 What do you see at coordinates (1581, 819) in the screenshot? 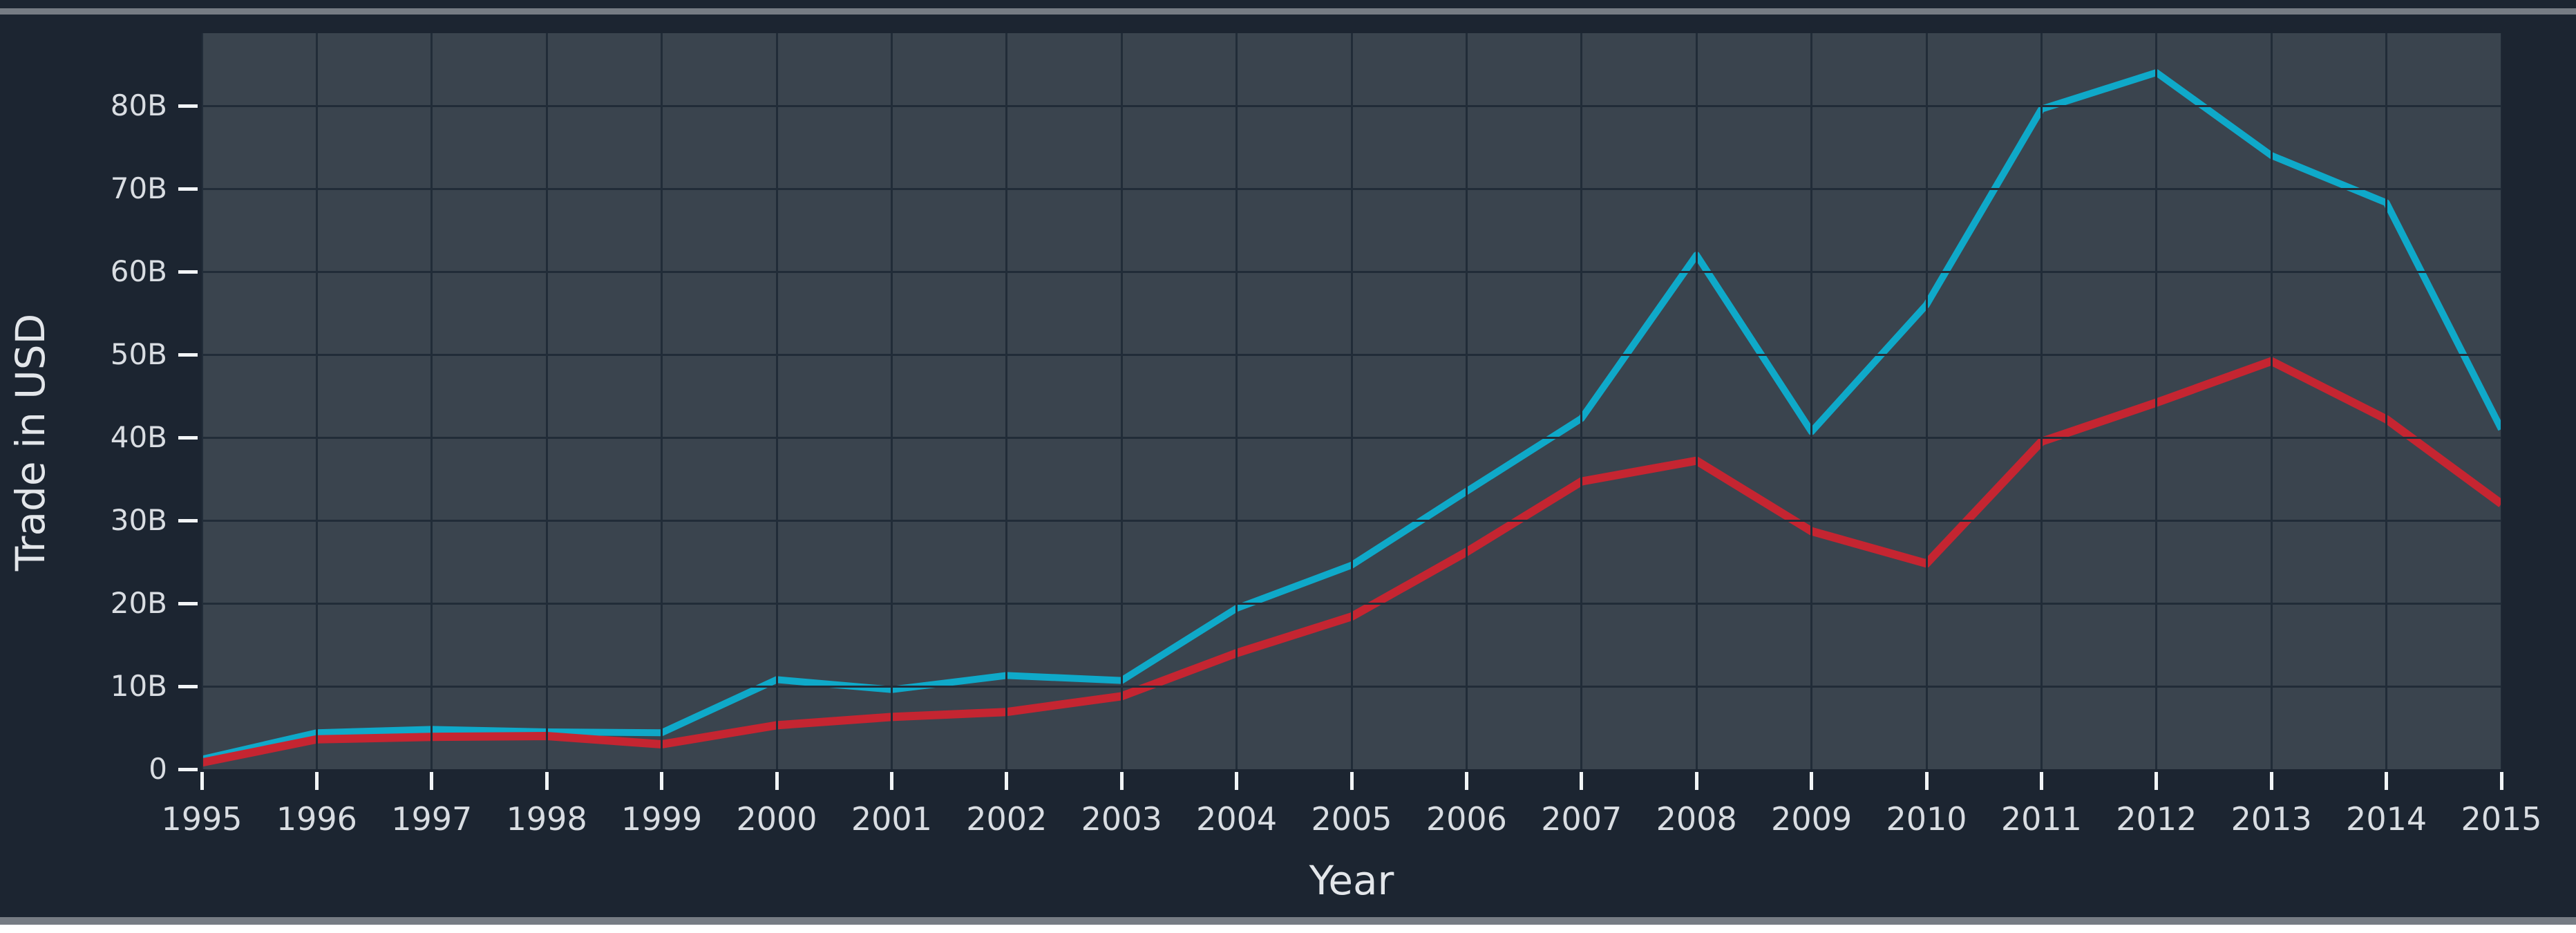
I see `x-tick-label: 2007` at bounding box center [1581, 819].